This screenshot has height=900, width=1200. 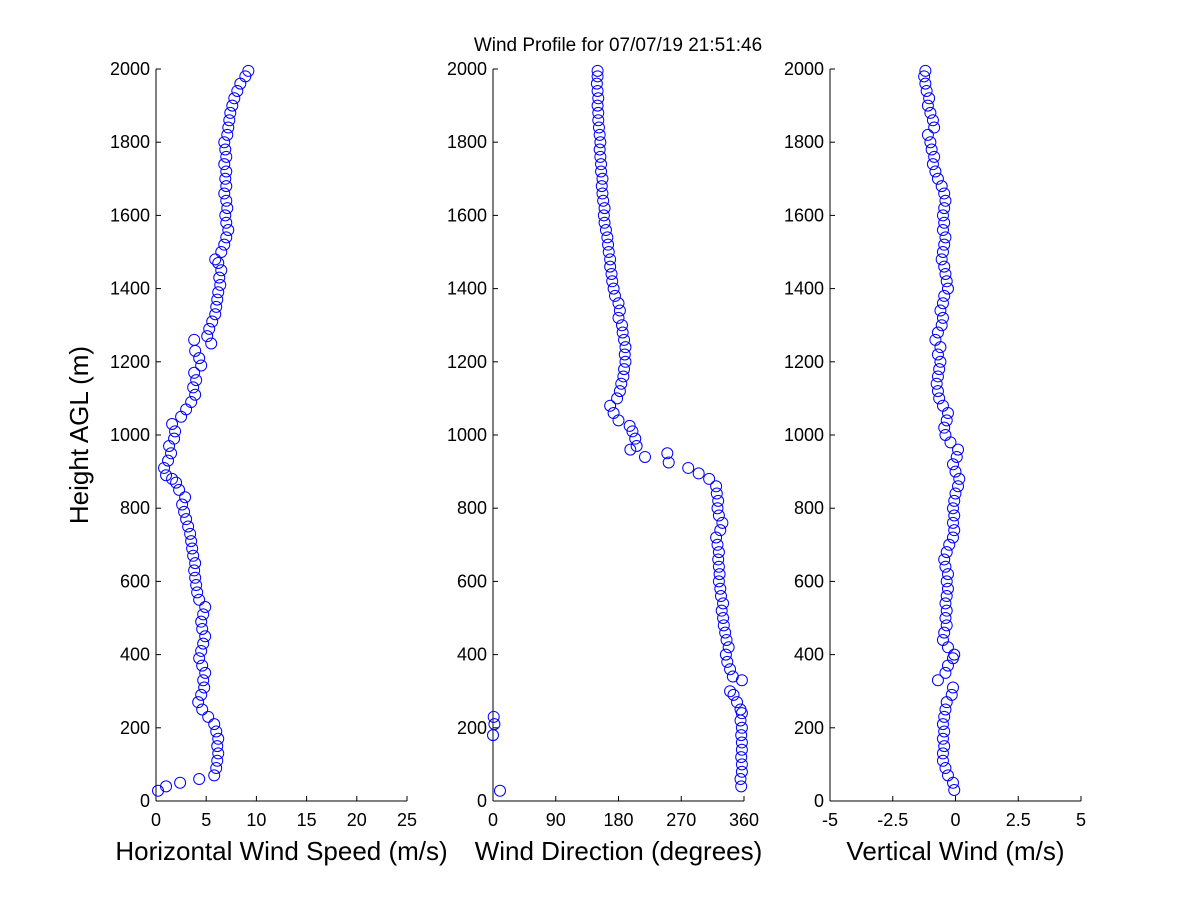 What do you see at coordinates (256, 820) in the screenshot?
I see `hws-xtick-label: 10` at bounding box center [256, 820].